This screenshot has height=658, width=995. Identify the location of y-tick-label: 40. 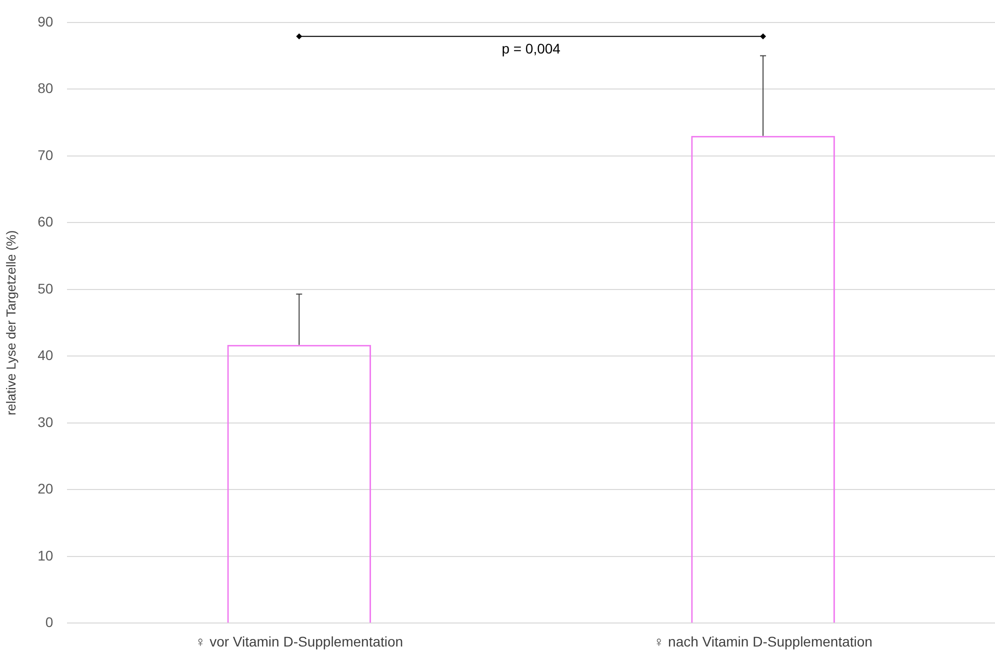
(46, 355).